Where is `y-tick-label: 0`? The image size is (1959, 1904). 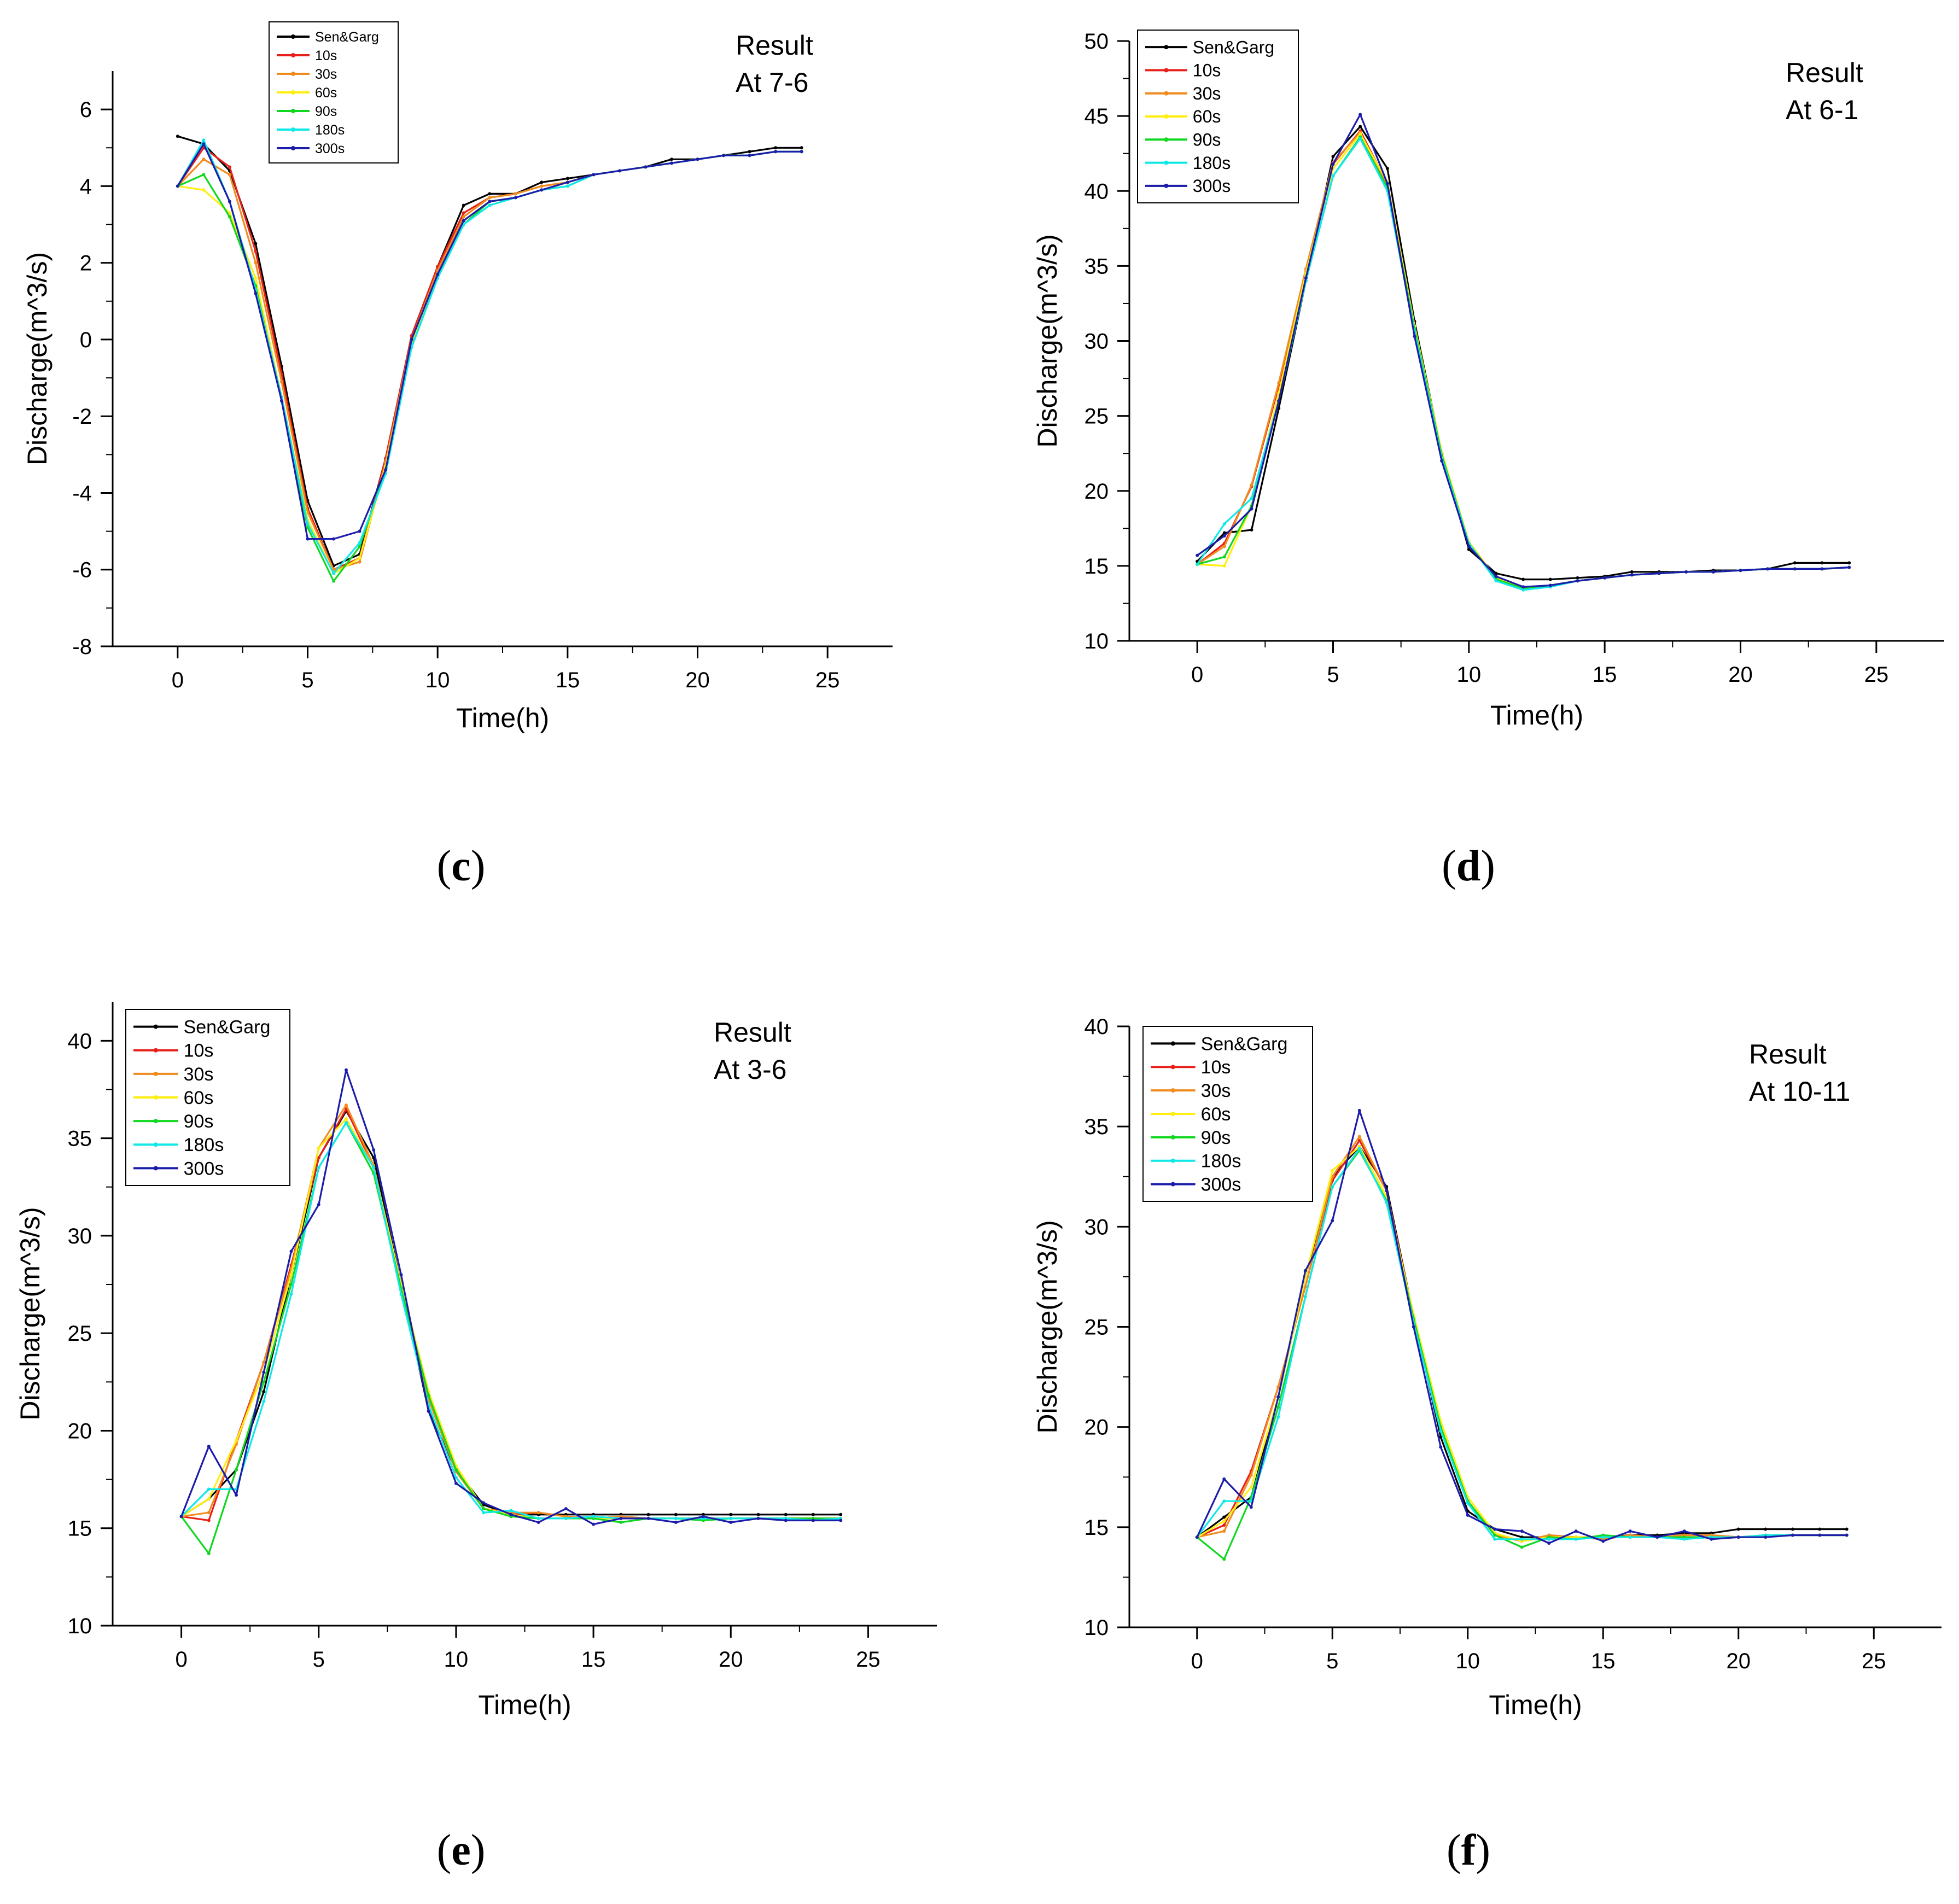
y-tick-label: 0 is located at coordinates (86, 340).